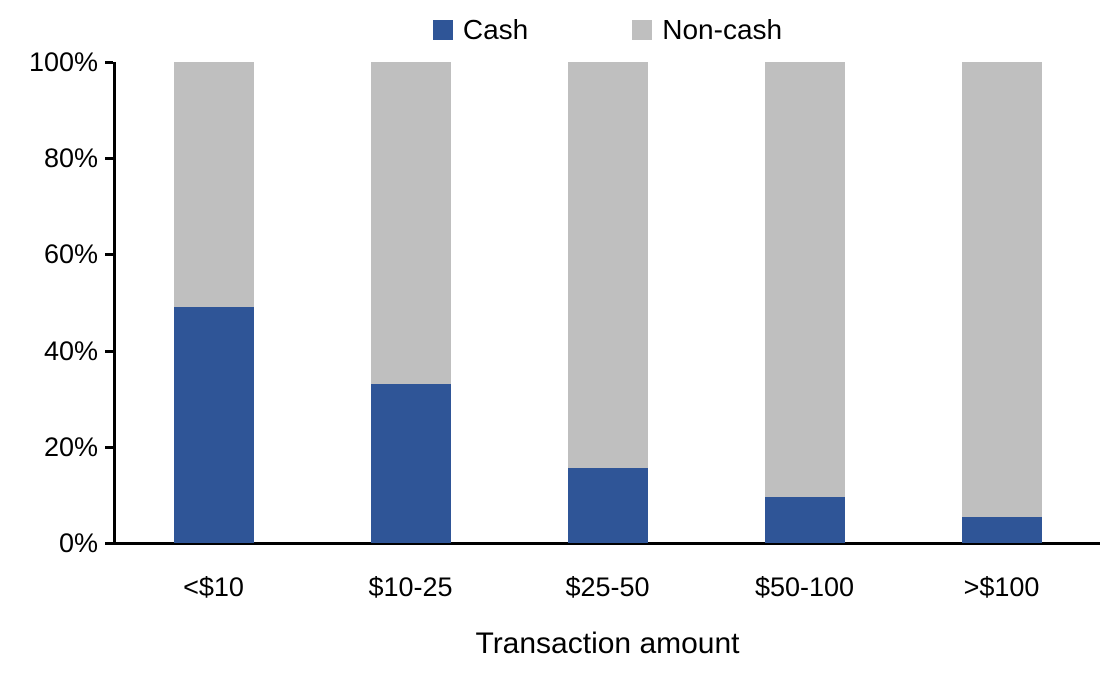 The image size is (1102, 673). I want to click on legend-swatch-cash-icon, so click(442, 30).